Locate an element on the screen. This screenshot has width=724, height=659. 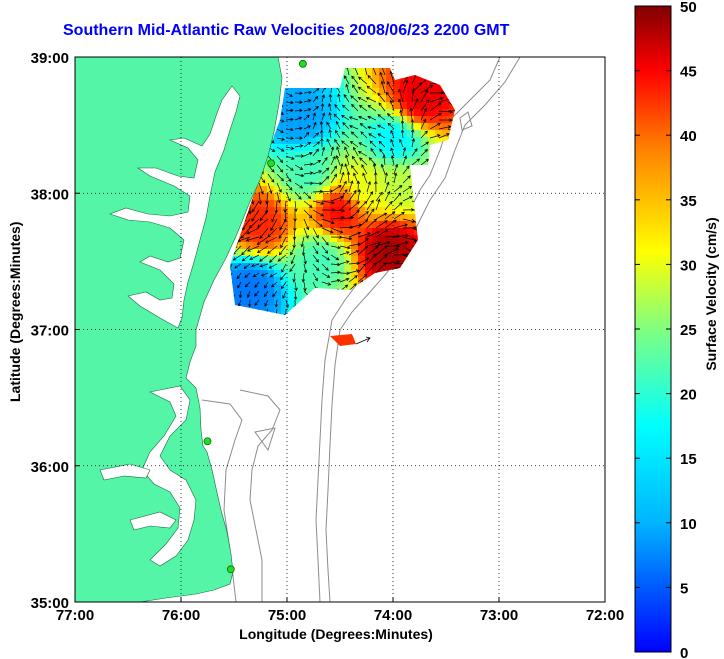
colorbar-tick-label: 50 is located at coordinates (688, 8).